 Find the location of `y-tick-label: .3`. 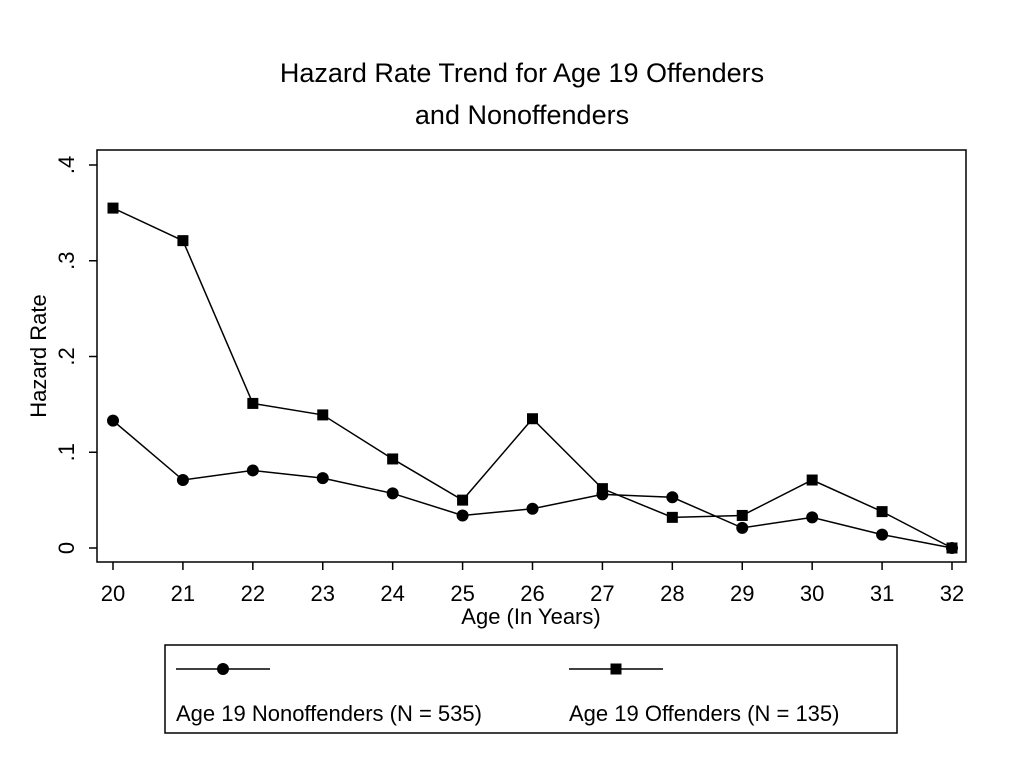

y-tick-label: .3 is located at coordinates (66, 261).